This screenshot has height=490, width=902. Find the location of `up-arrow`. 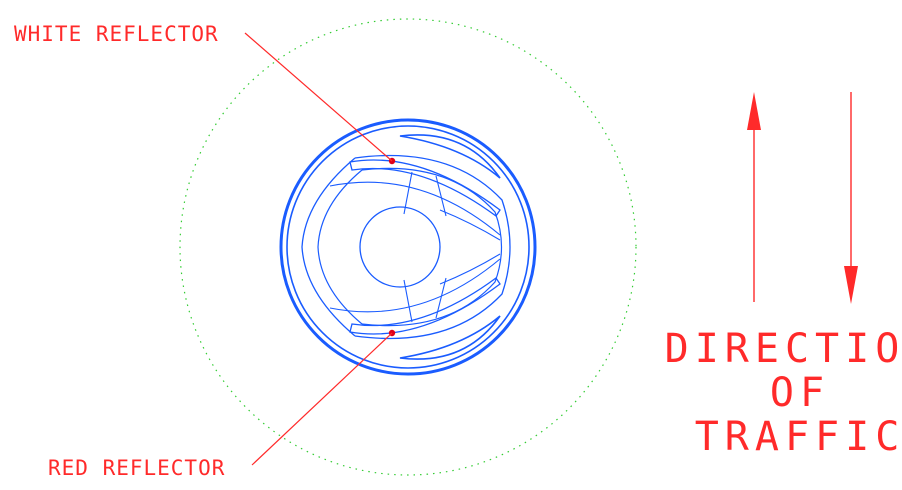

up-arrow is located at coordinates (754, 197).